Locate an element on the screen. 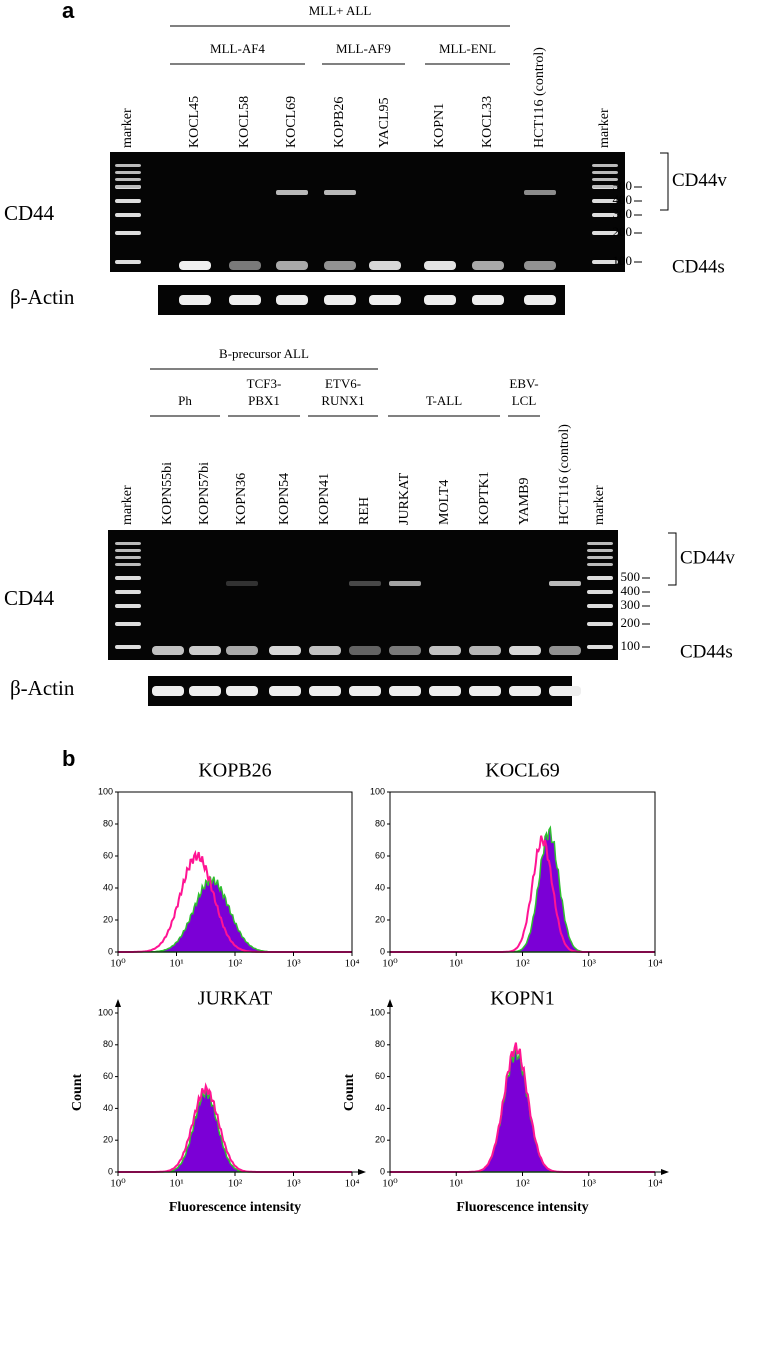 This screenshot has height=1351, width=760. lane-label: JURKAT is located at coordinates (404, 498).